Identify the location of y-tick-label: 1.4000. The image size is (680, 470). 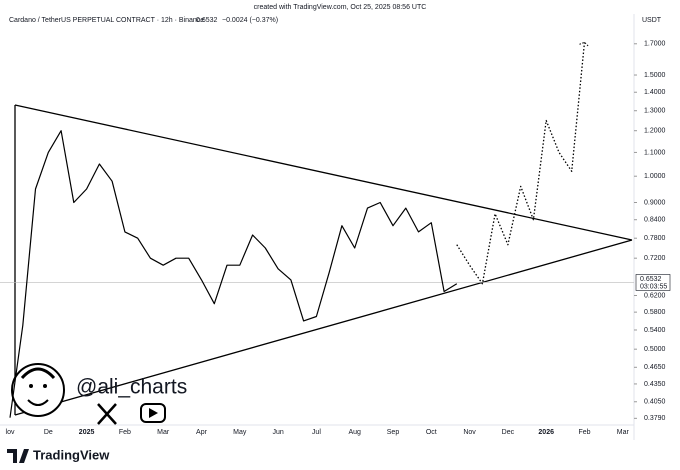
(655, 92).